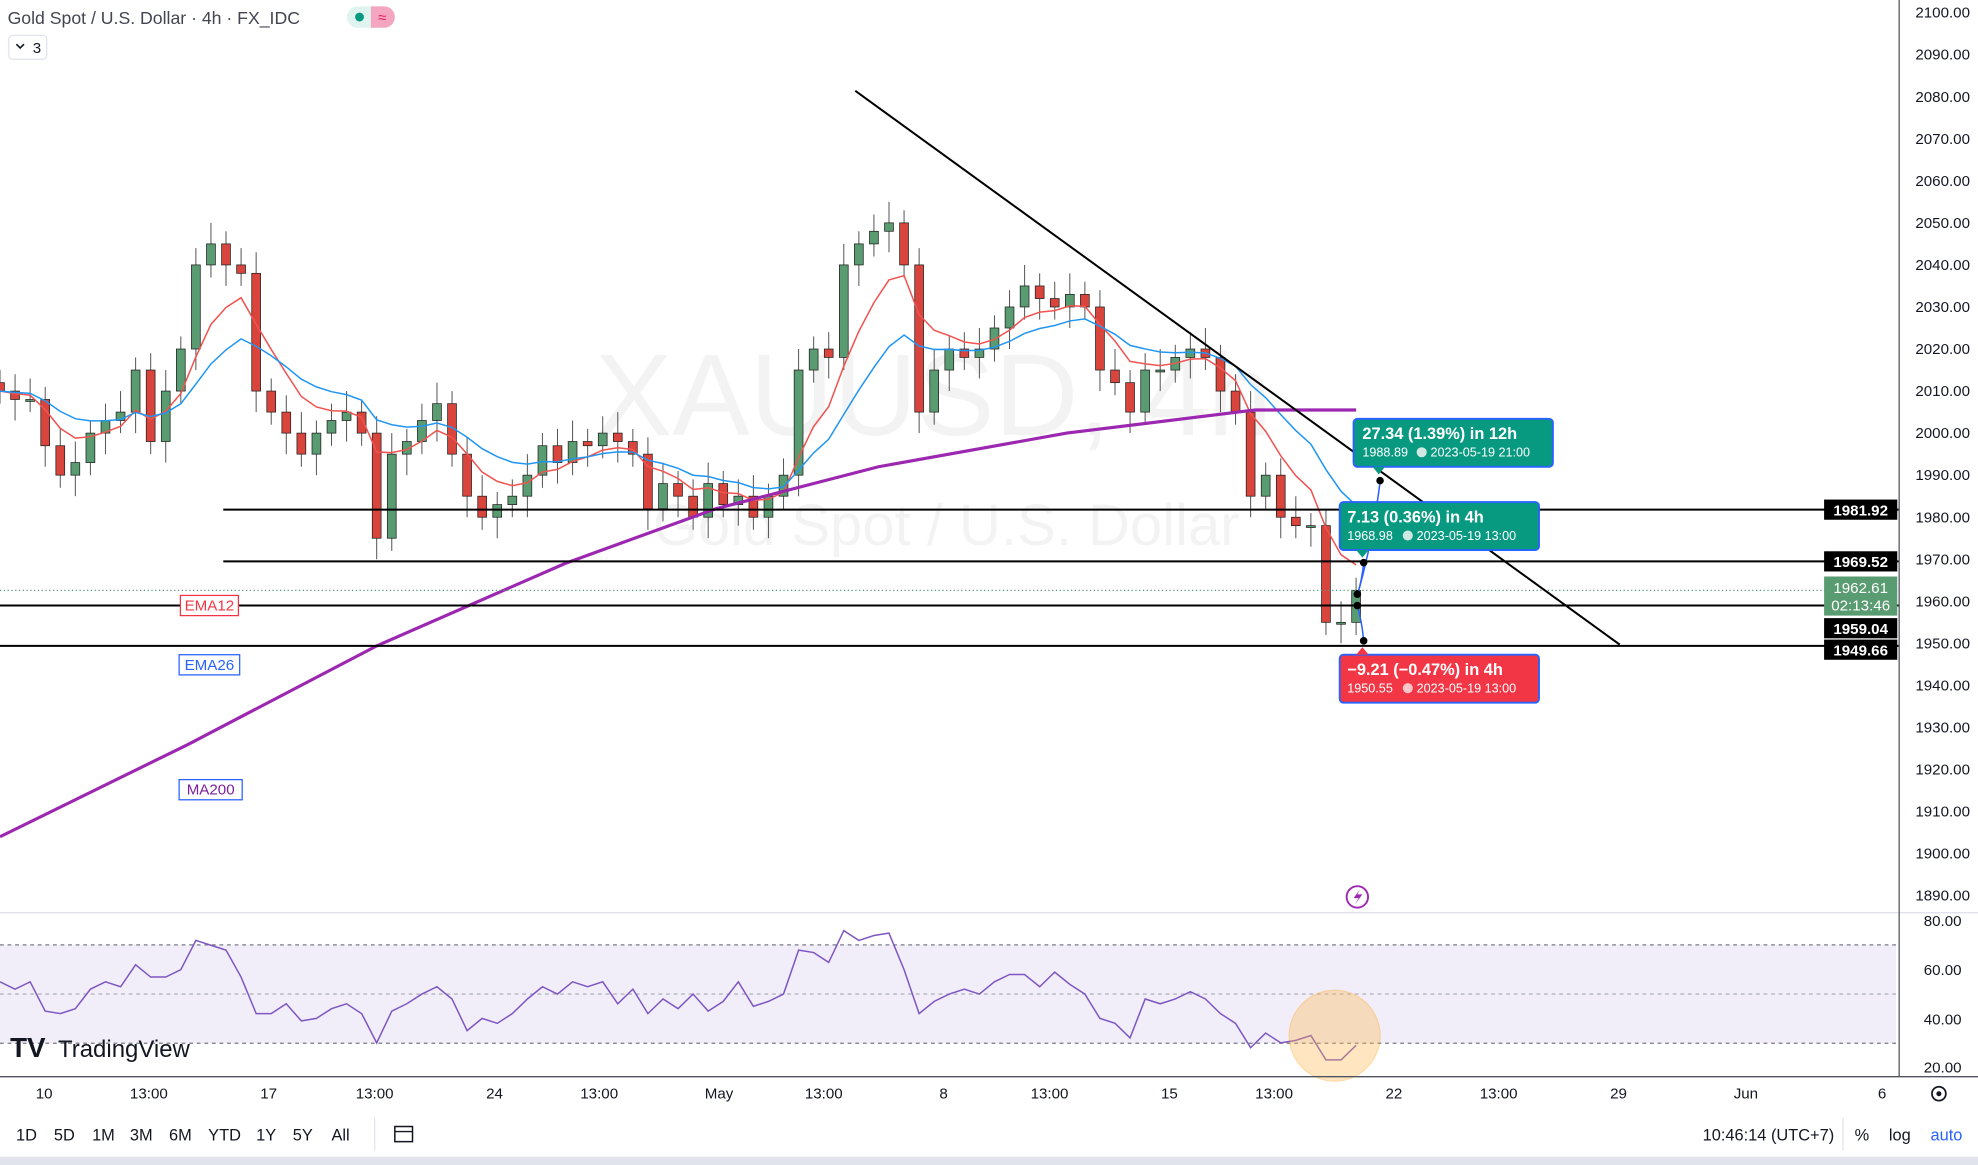 The height and width of the screenshot is (1165, 1978). Describe the element at coordinates (303, 1135) in the screenshot. I see `range-button-5y: 5Y` at that location.